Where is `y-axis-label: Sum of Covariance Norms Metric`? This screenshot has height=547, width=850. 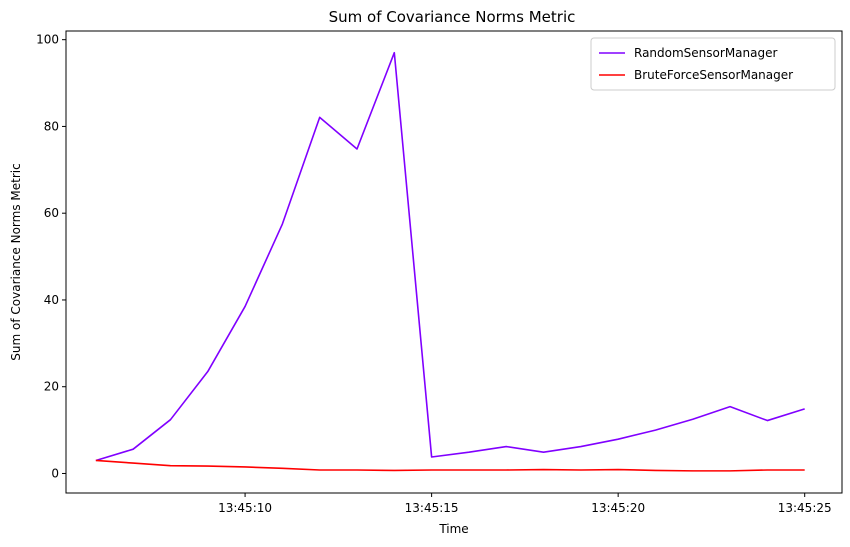 y-axis-label: Sum of Covariance Norms Metric is located at coordinates (16, 261).